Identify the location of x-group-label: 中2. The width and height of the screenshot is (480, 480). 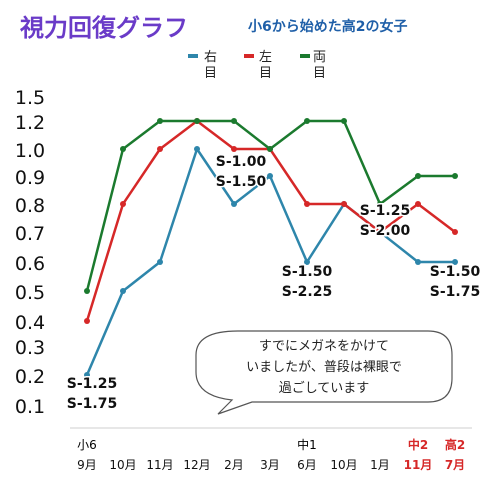
(418, 444).